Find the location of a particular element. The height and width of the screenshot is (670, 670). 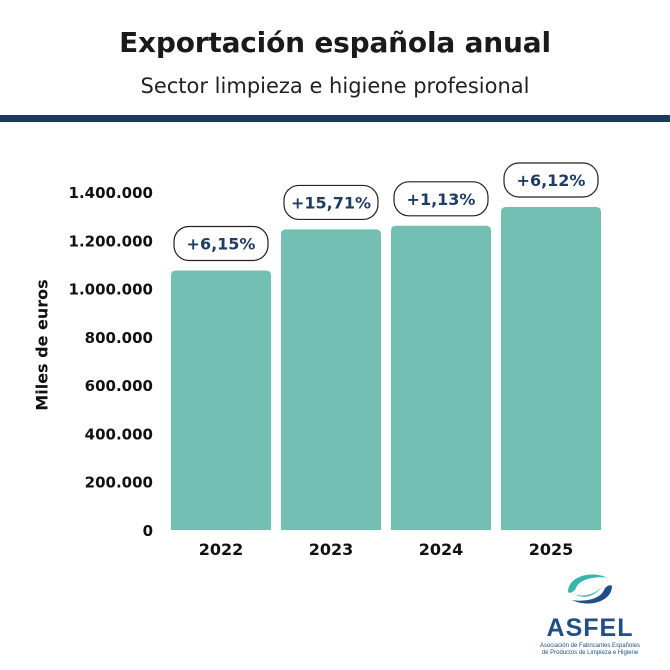

x-tick-label: 2022 is located at coordinates (221, 549).